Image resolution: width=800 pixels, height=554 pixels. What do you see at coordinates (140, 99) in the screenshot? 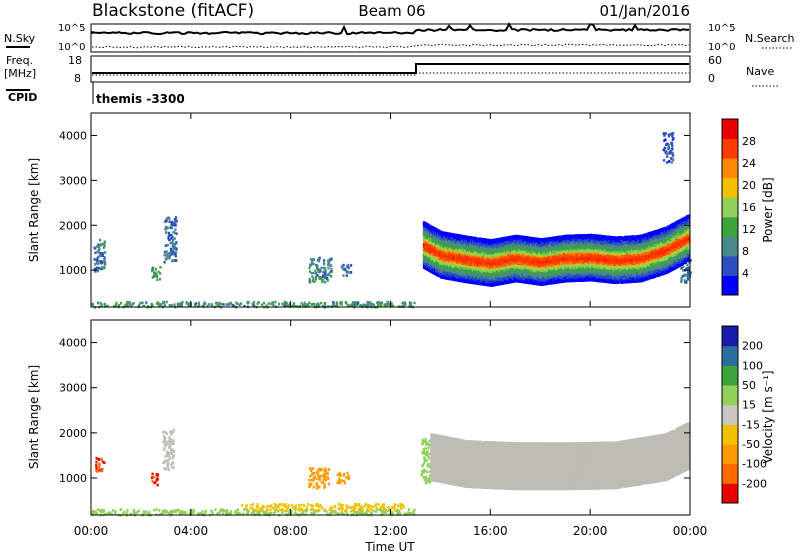
I see `cpid-value: themis -3300` at bounding box center [140, 99].